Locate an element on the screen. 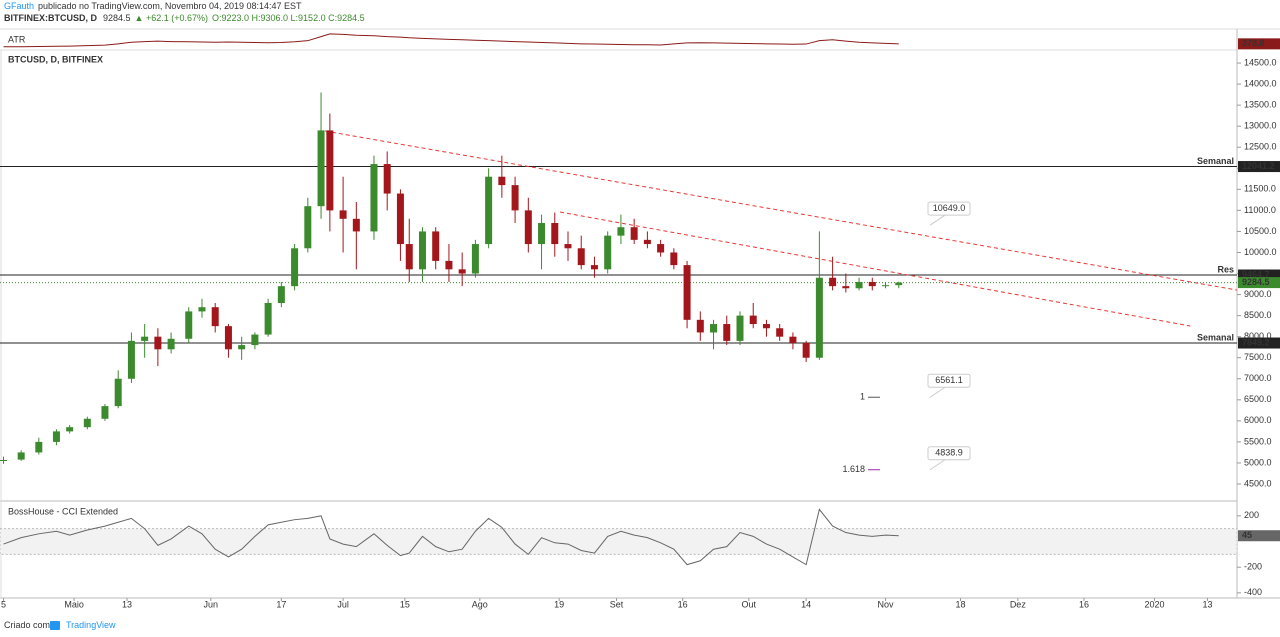 The image size is (1280, 637). y-tick-label: 14500.0 is located at coordinates (1260, 62).